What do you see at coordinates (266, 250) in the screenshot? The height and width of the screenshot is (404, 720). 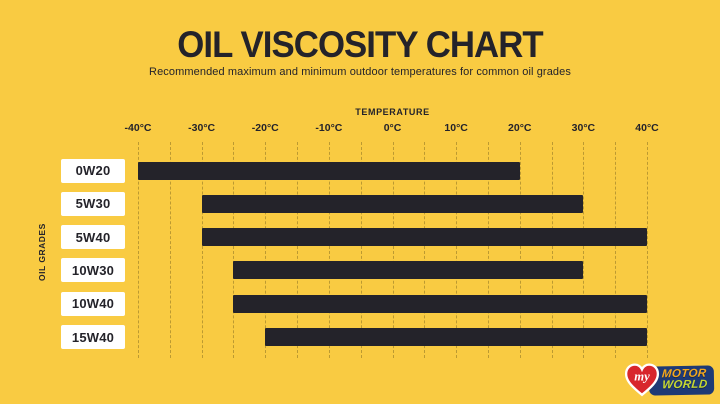 I see `gridline--20` at bounding box center [266, 250].